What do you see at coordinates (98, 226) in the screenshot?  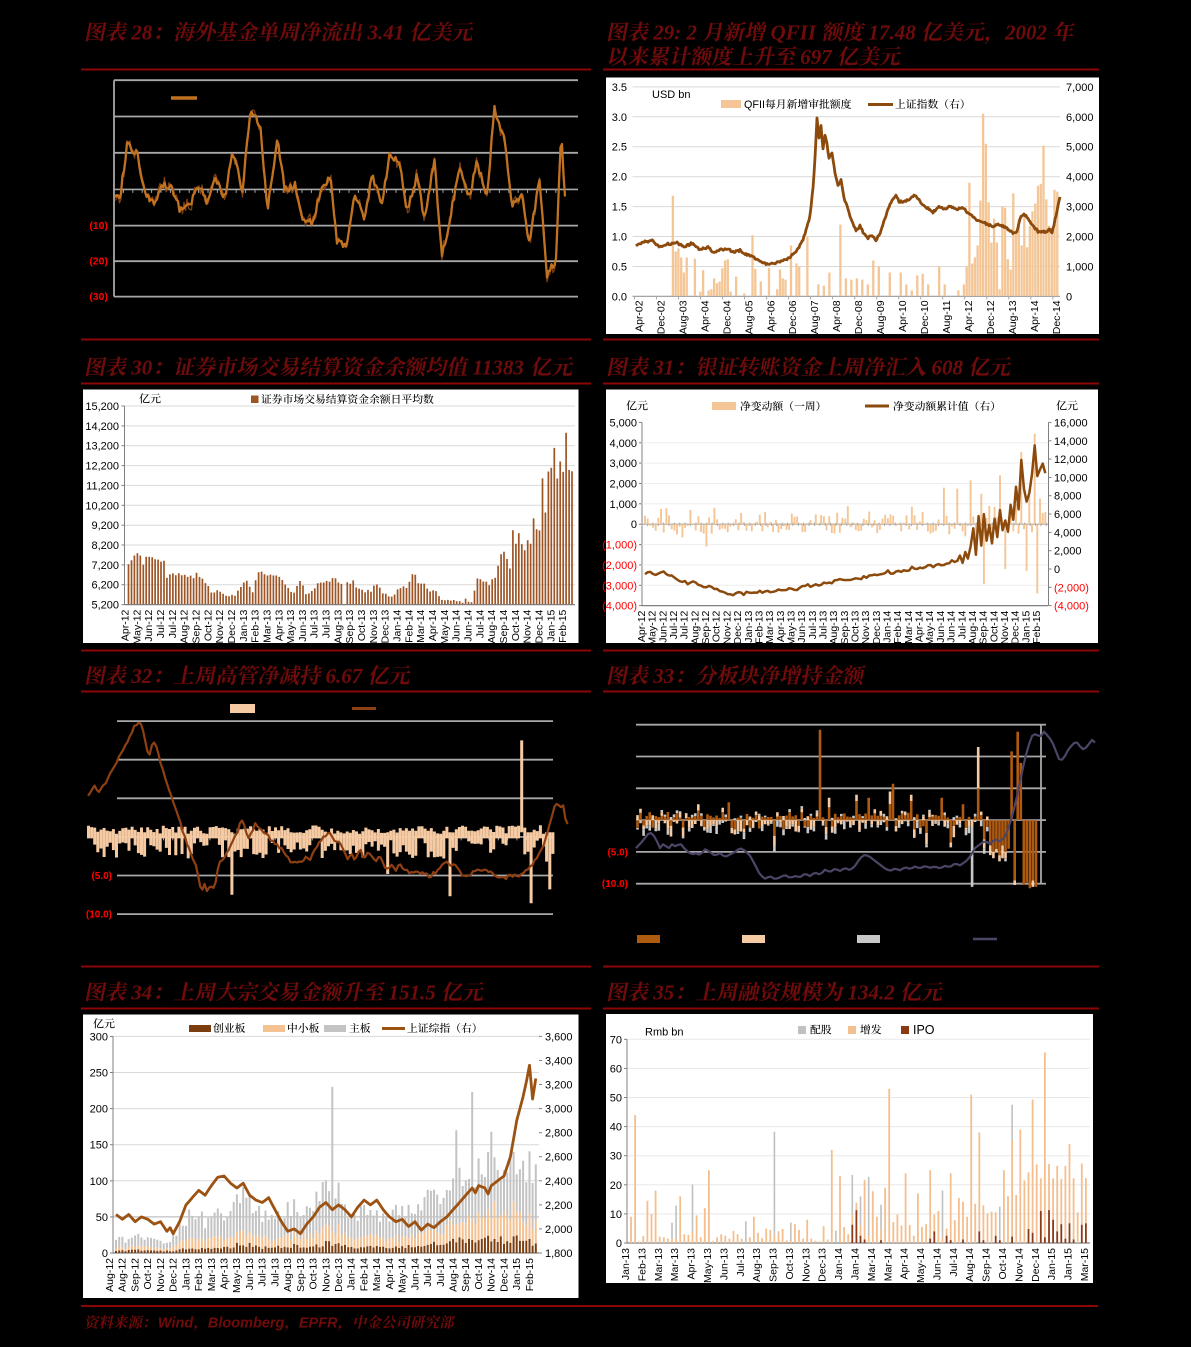 I see `svg-text: (10)` at bounding box center [98, 226].